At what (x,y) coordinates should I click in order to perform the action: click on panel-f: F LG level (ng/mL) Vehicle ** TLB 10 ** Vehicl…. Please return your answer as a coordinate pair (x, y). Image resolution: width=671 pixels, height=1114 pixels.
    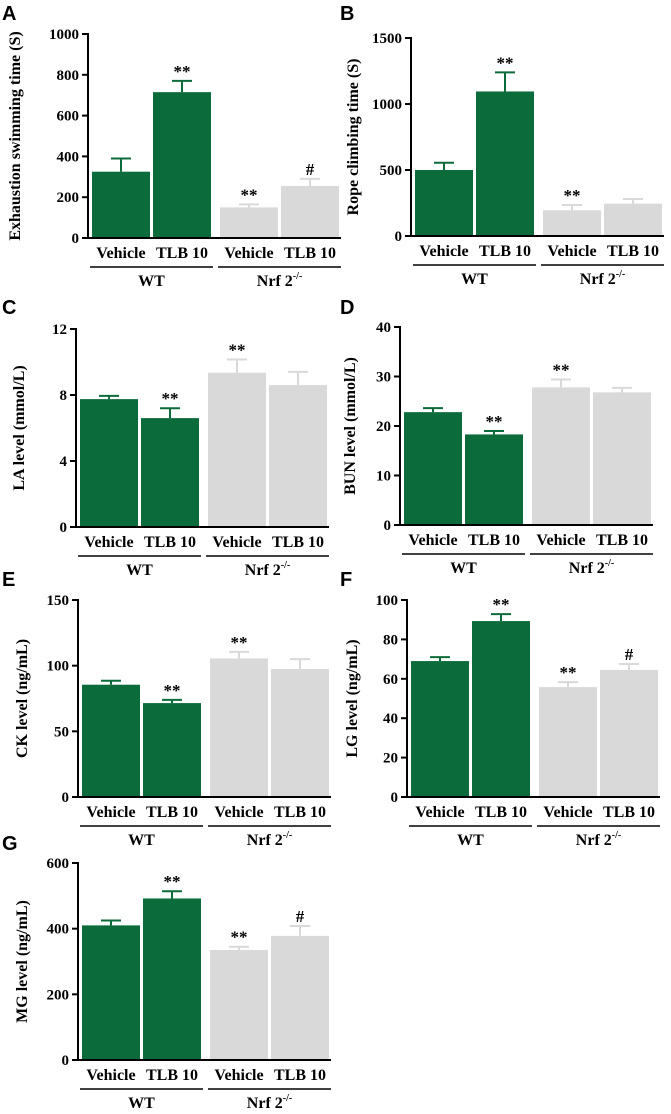
    Looking at the image, I should click on (500, 709).